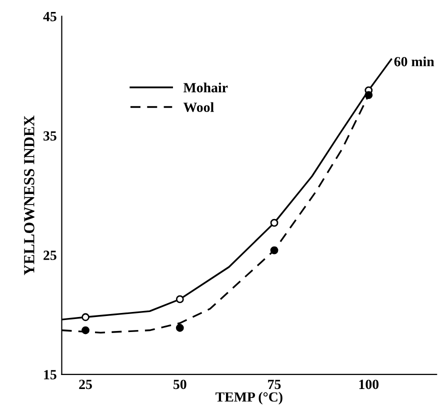  What do you see at coordinates (50, 375) in the screenshot?
I see `y-tick-label: 15` at bounding box center [50, 375].